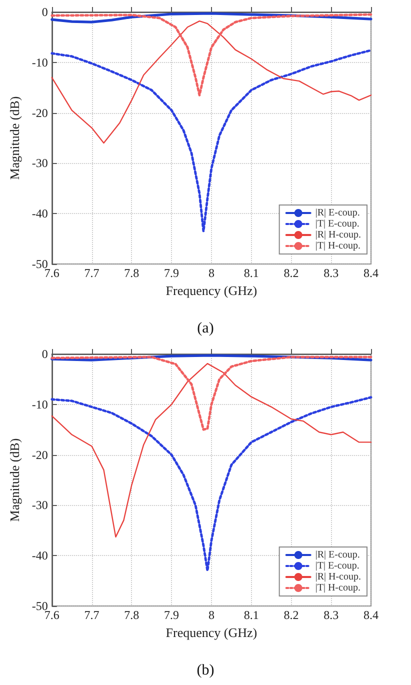 This screenshot has height=685, width=411. What do you see at coordinates (205, 328) in the screenshot?
I see `text: (a)` at bounding box center [205, 328].